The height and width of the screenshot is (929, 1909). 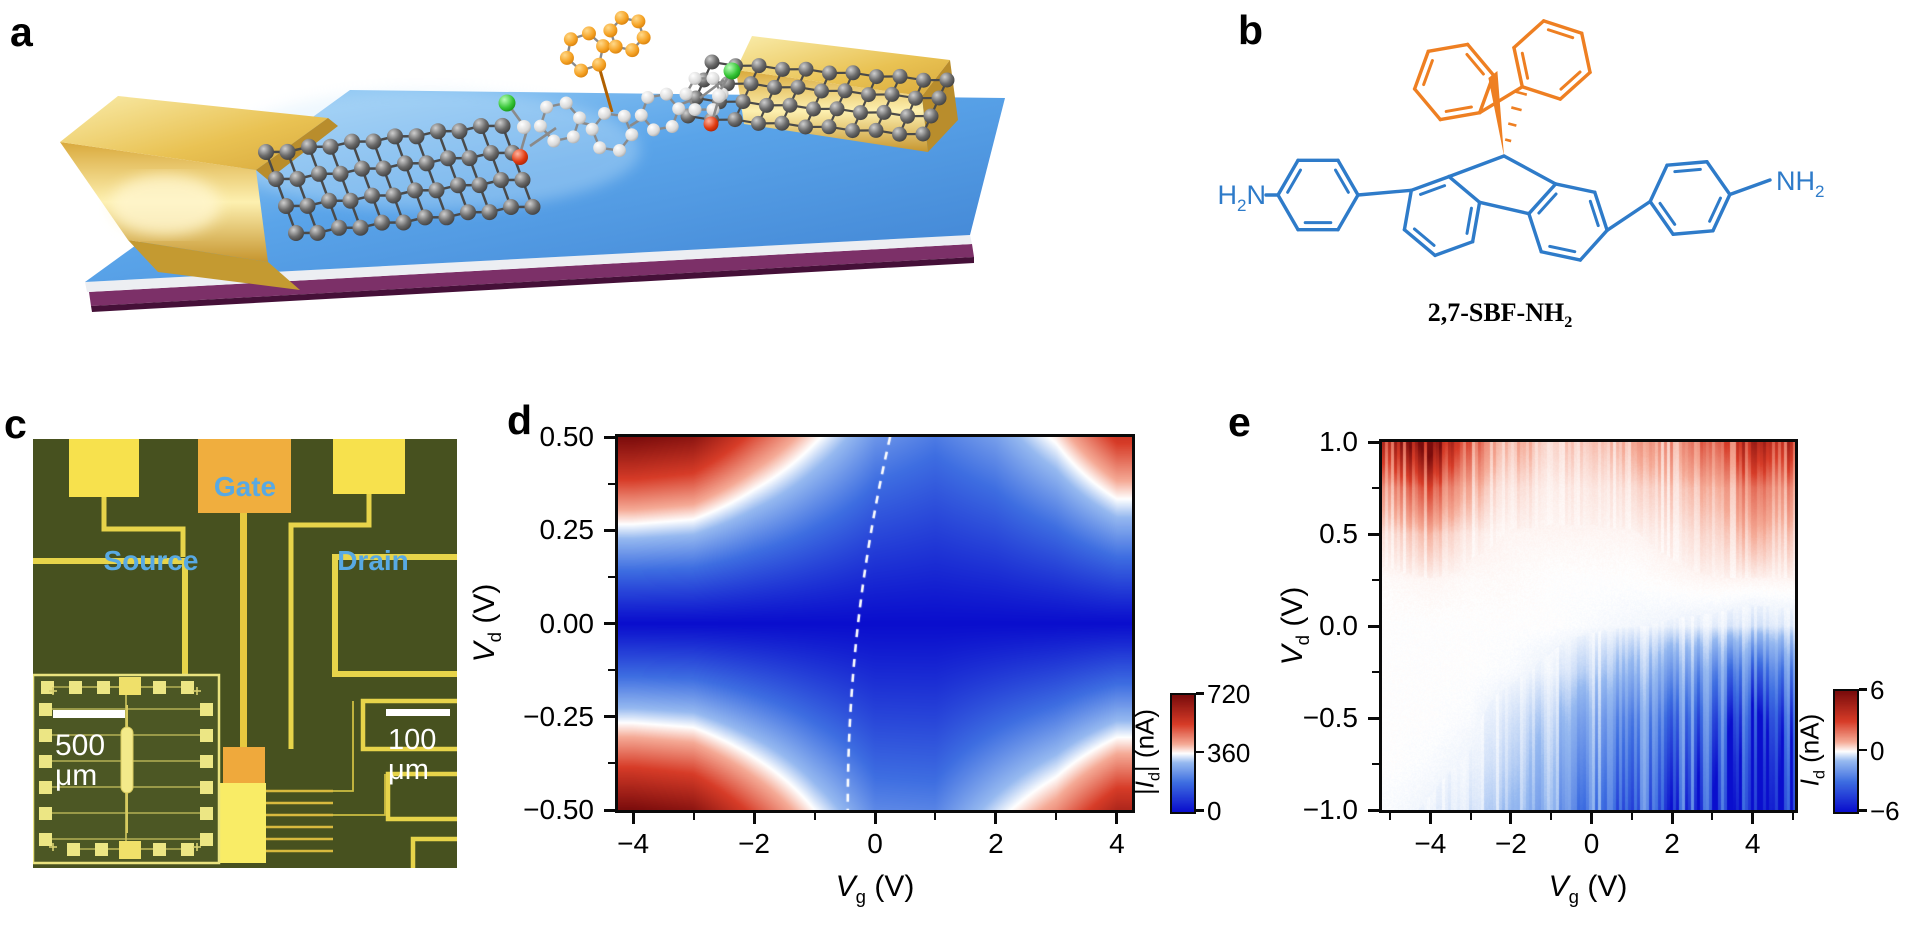 What do you see at coordinates (1800, 183) in the screenshot?
I see `amine-right-label: NH2` at bounding box center [1800, 183].